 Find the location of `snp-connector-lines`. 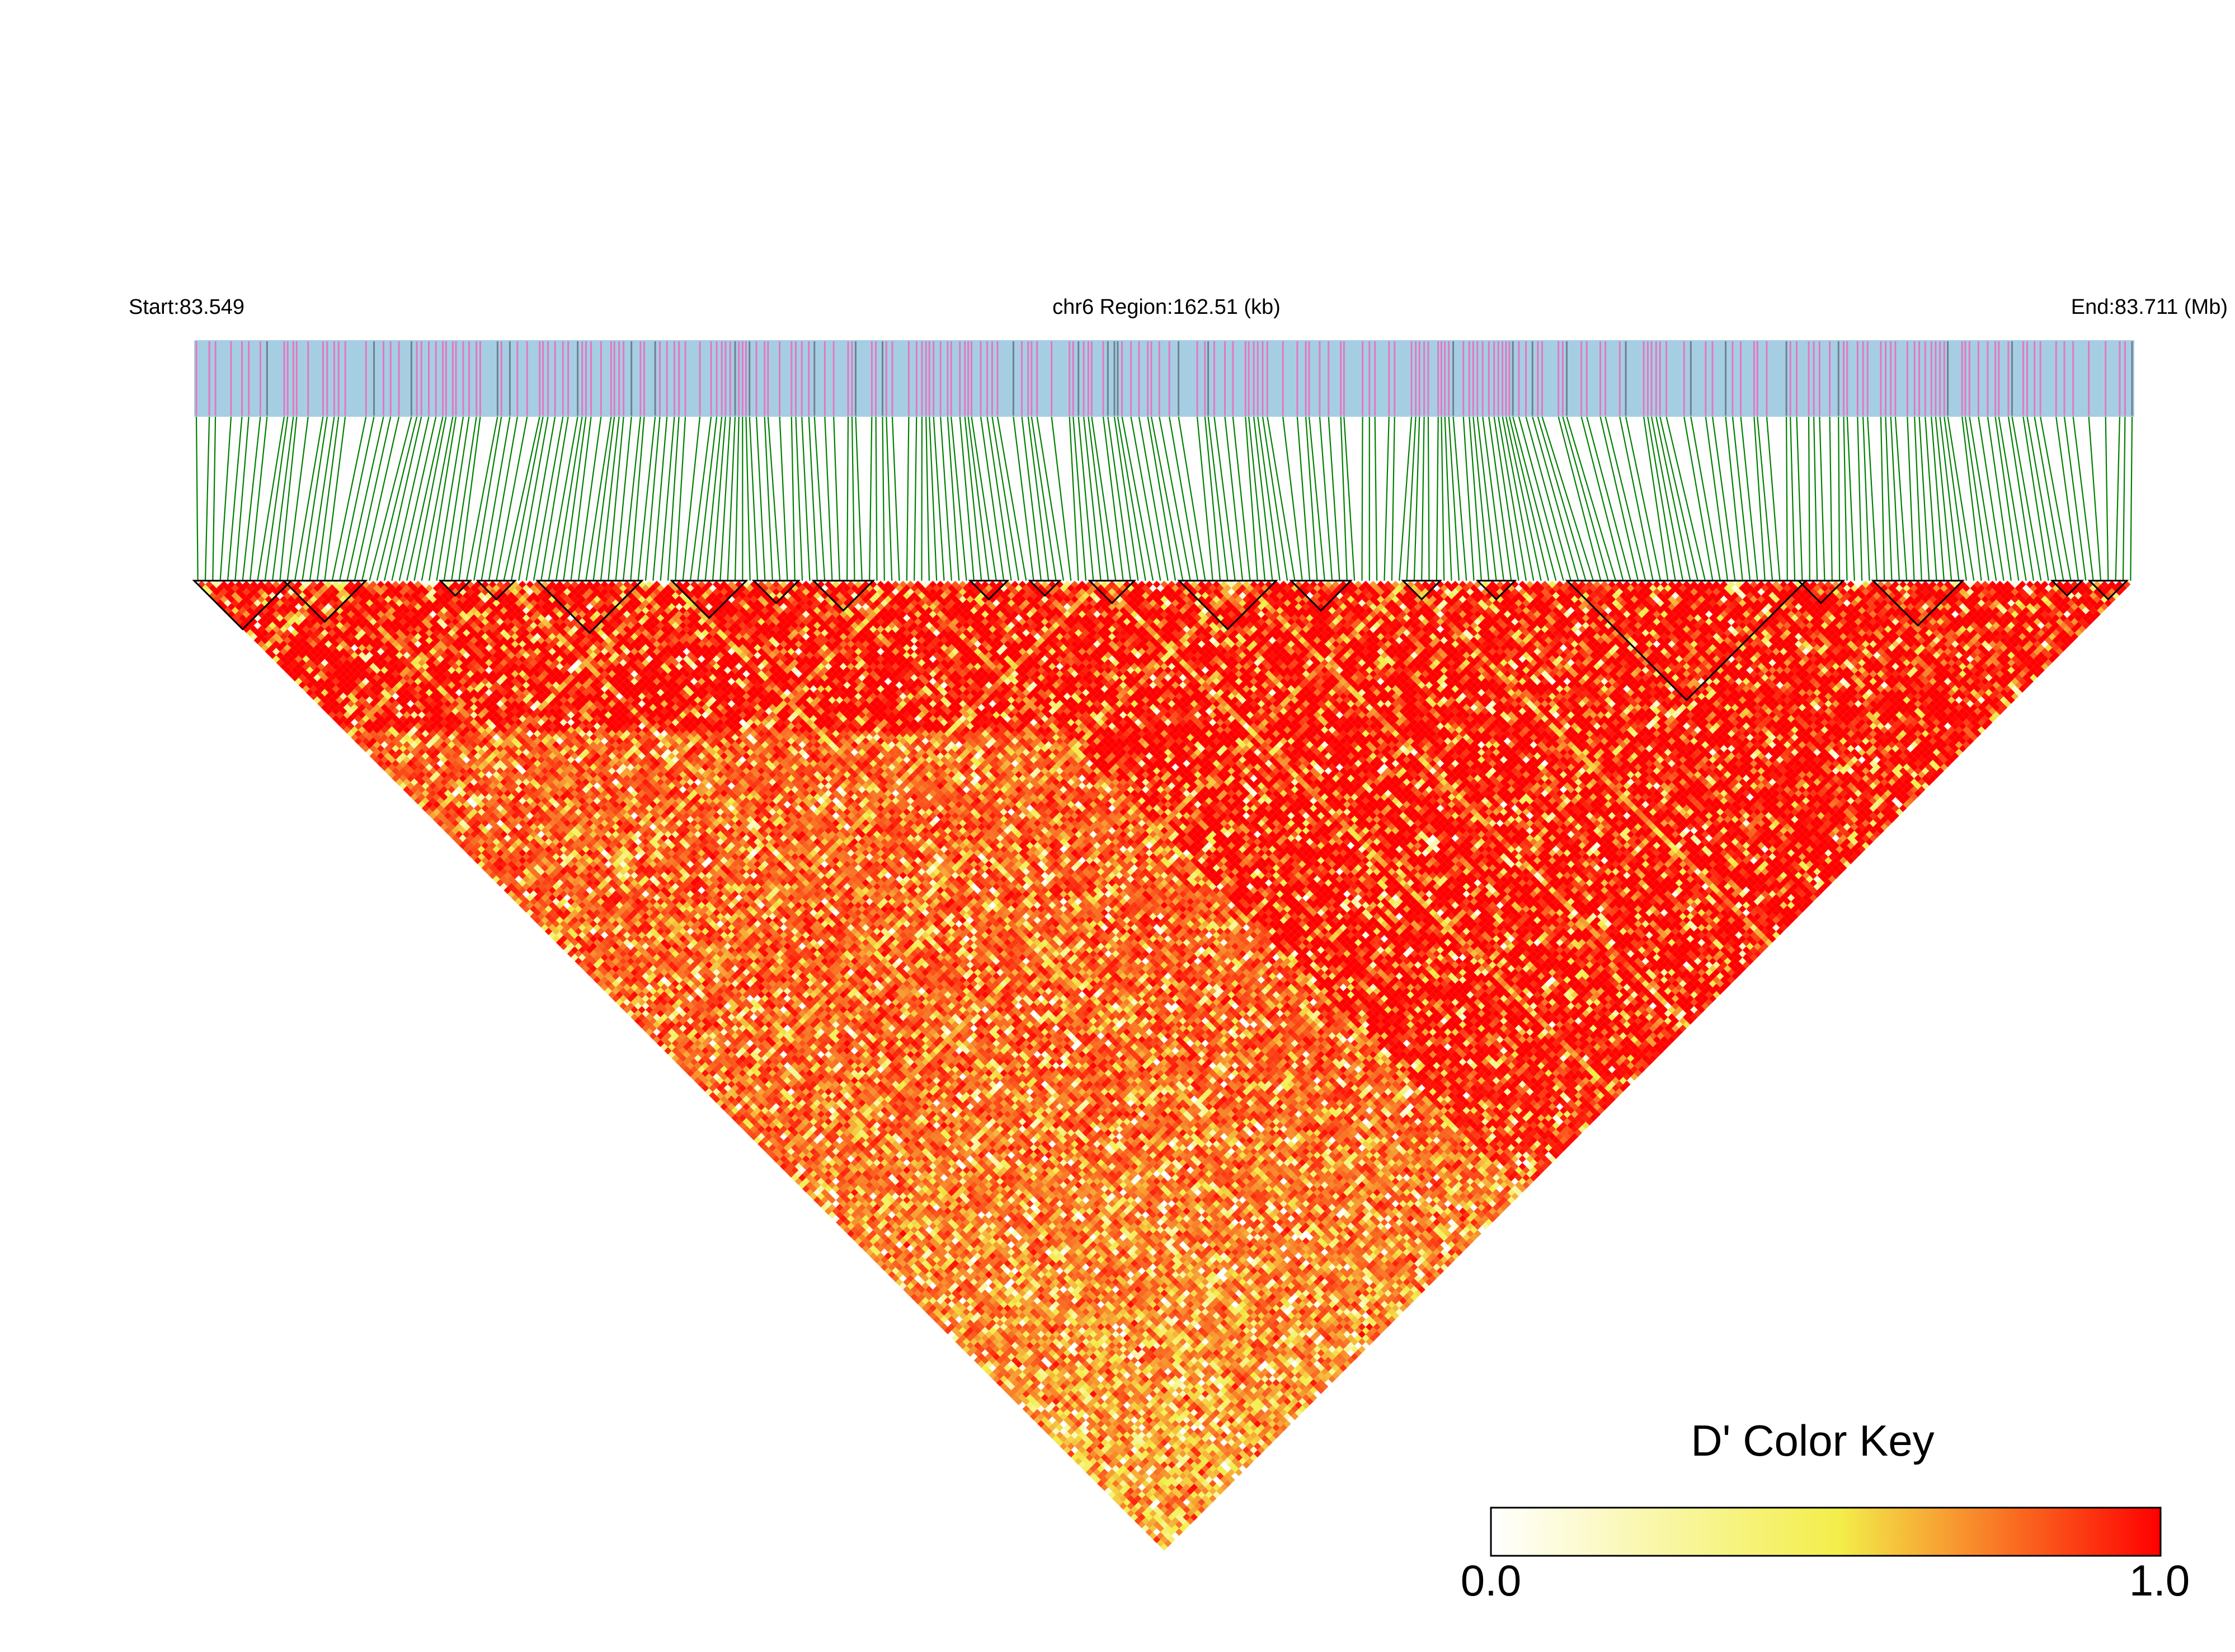

snp-connector-lines is located at coordinates (1164, 499).